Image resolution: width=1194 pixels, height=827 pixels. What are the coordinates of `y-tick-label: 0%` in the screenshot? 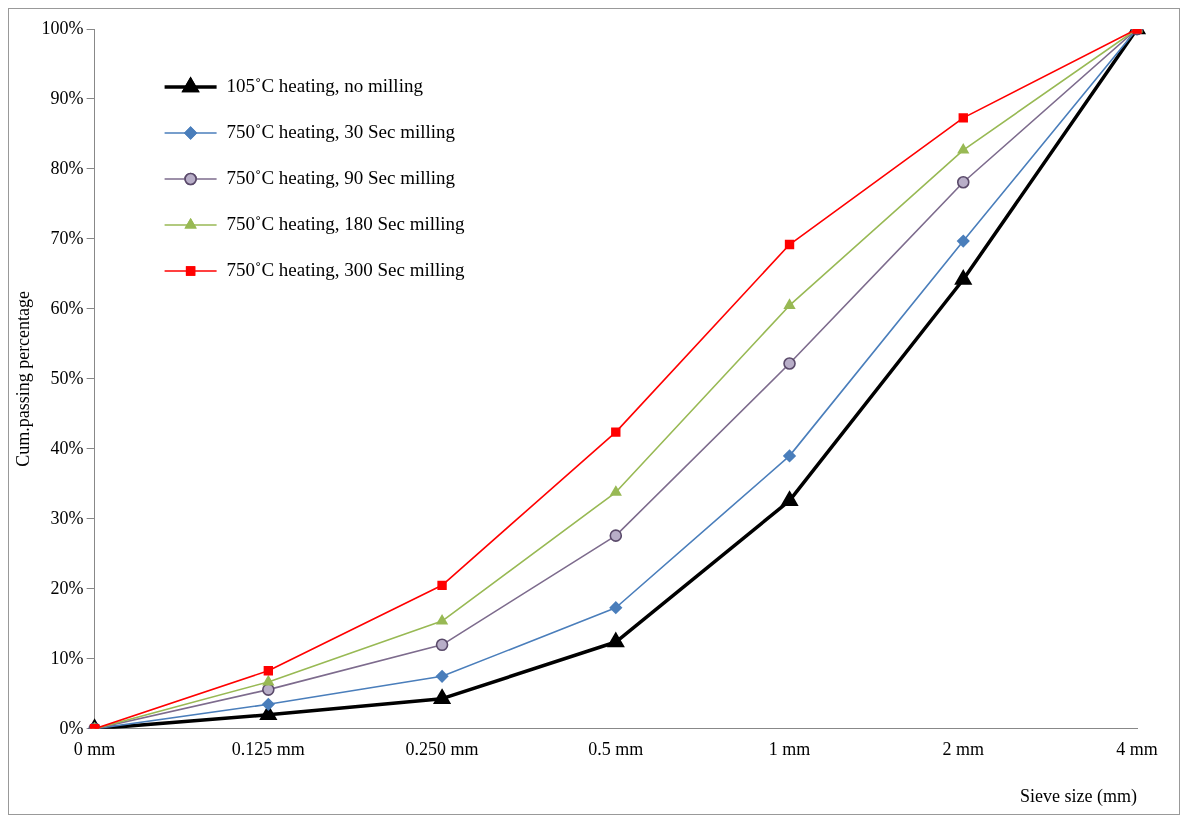 It's located at (71, 727).